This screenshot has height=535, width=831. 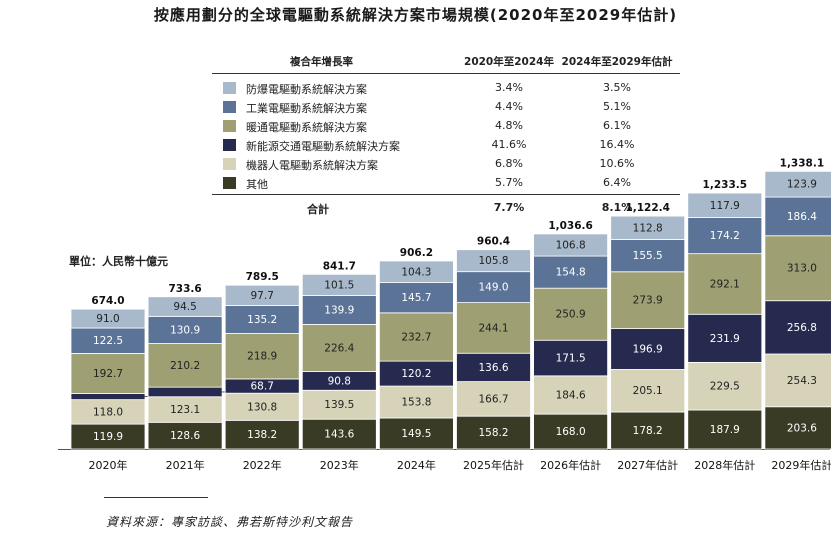 I want to click on data-label: 229.5, so click(x=725, y=387).